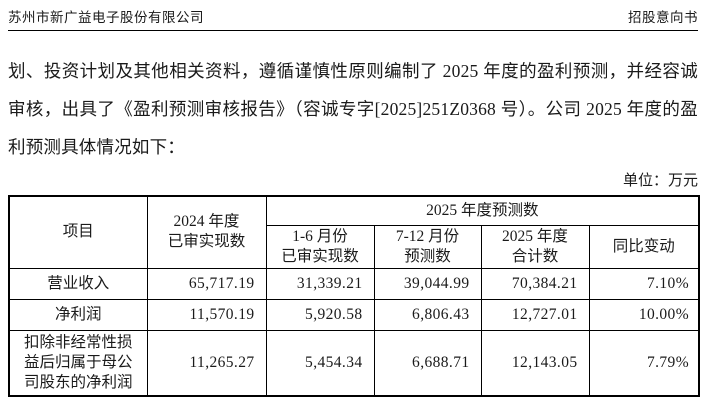  I want to click on col-header-jul-dec: 7-12 月份 预测数, so click(427, 246).